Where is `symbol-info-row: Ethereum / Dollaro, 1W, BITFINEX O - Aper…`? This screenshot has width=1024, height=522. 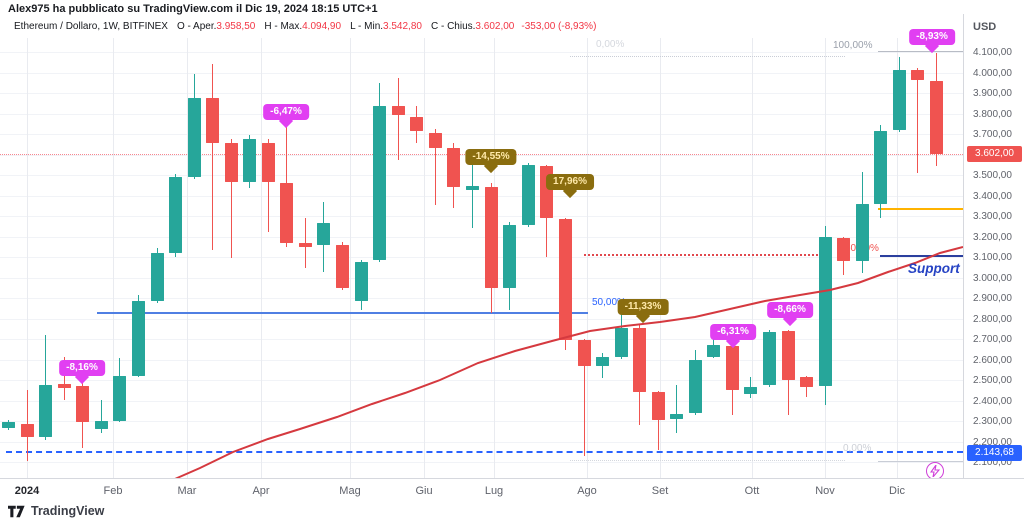 symbol-info-row: Ethereum / Dollaro, 1W, BITFINEX O - Aper… is located at coordinates (305, 26).